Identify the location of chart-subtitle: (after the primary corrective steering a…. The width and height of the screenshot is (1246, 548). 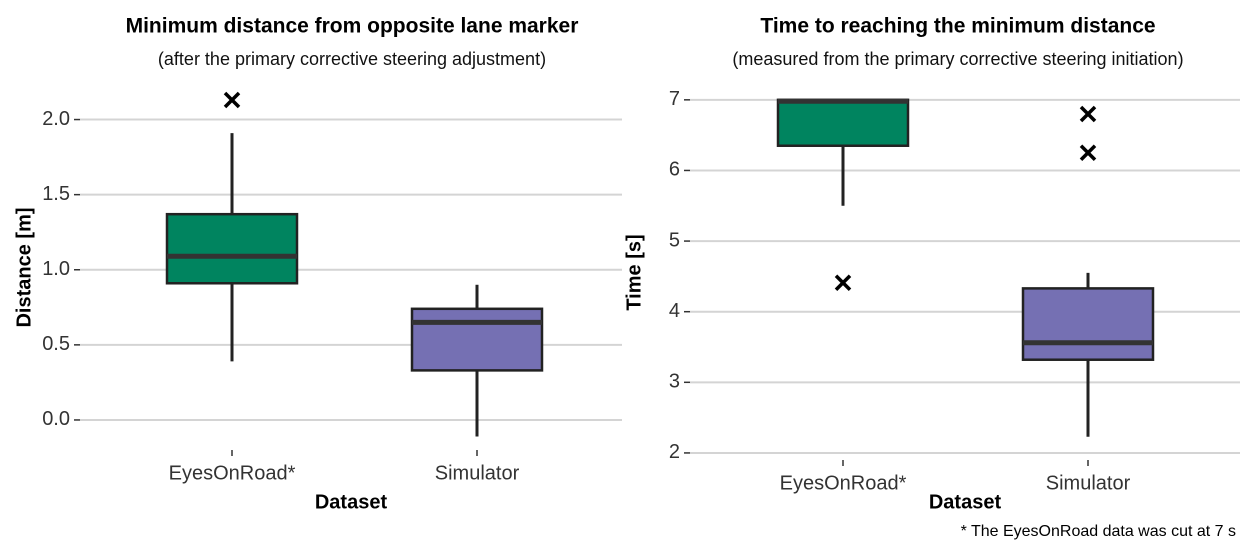
(352, 59).